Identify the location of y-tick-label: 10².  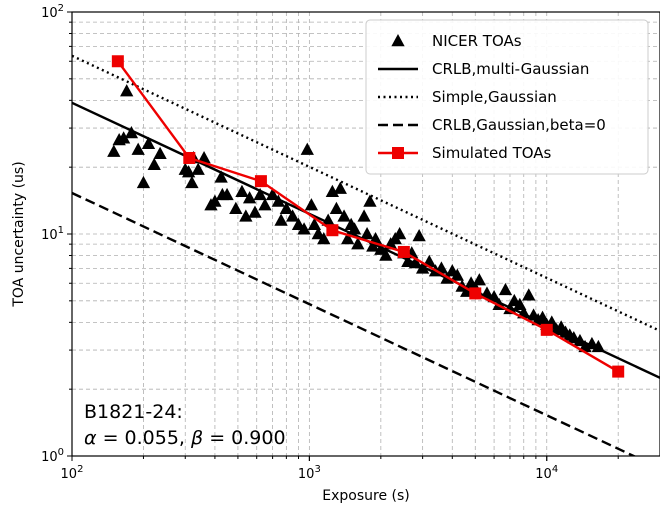
(52, 12).